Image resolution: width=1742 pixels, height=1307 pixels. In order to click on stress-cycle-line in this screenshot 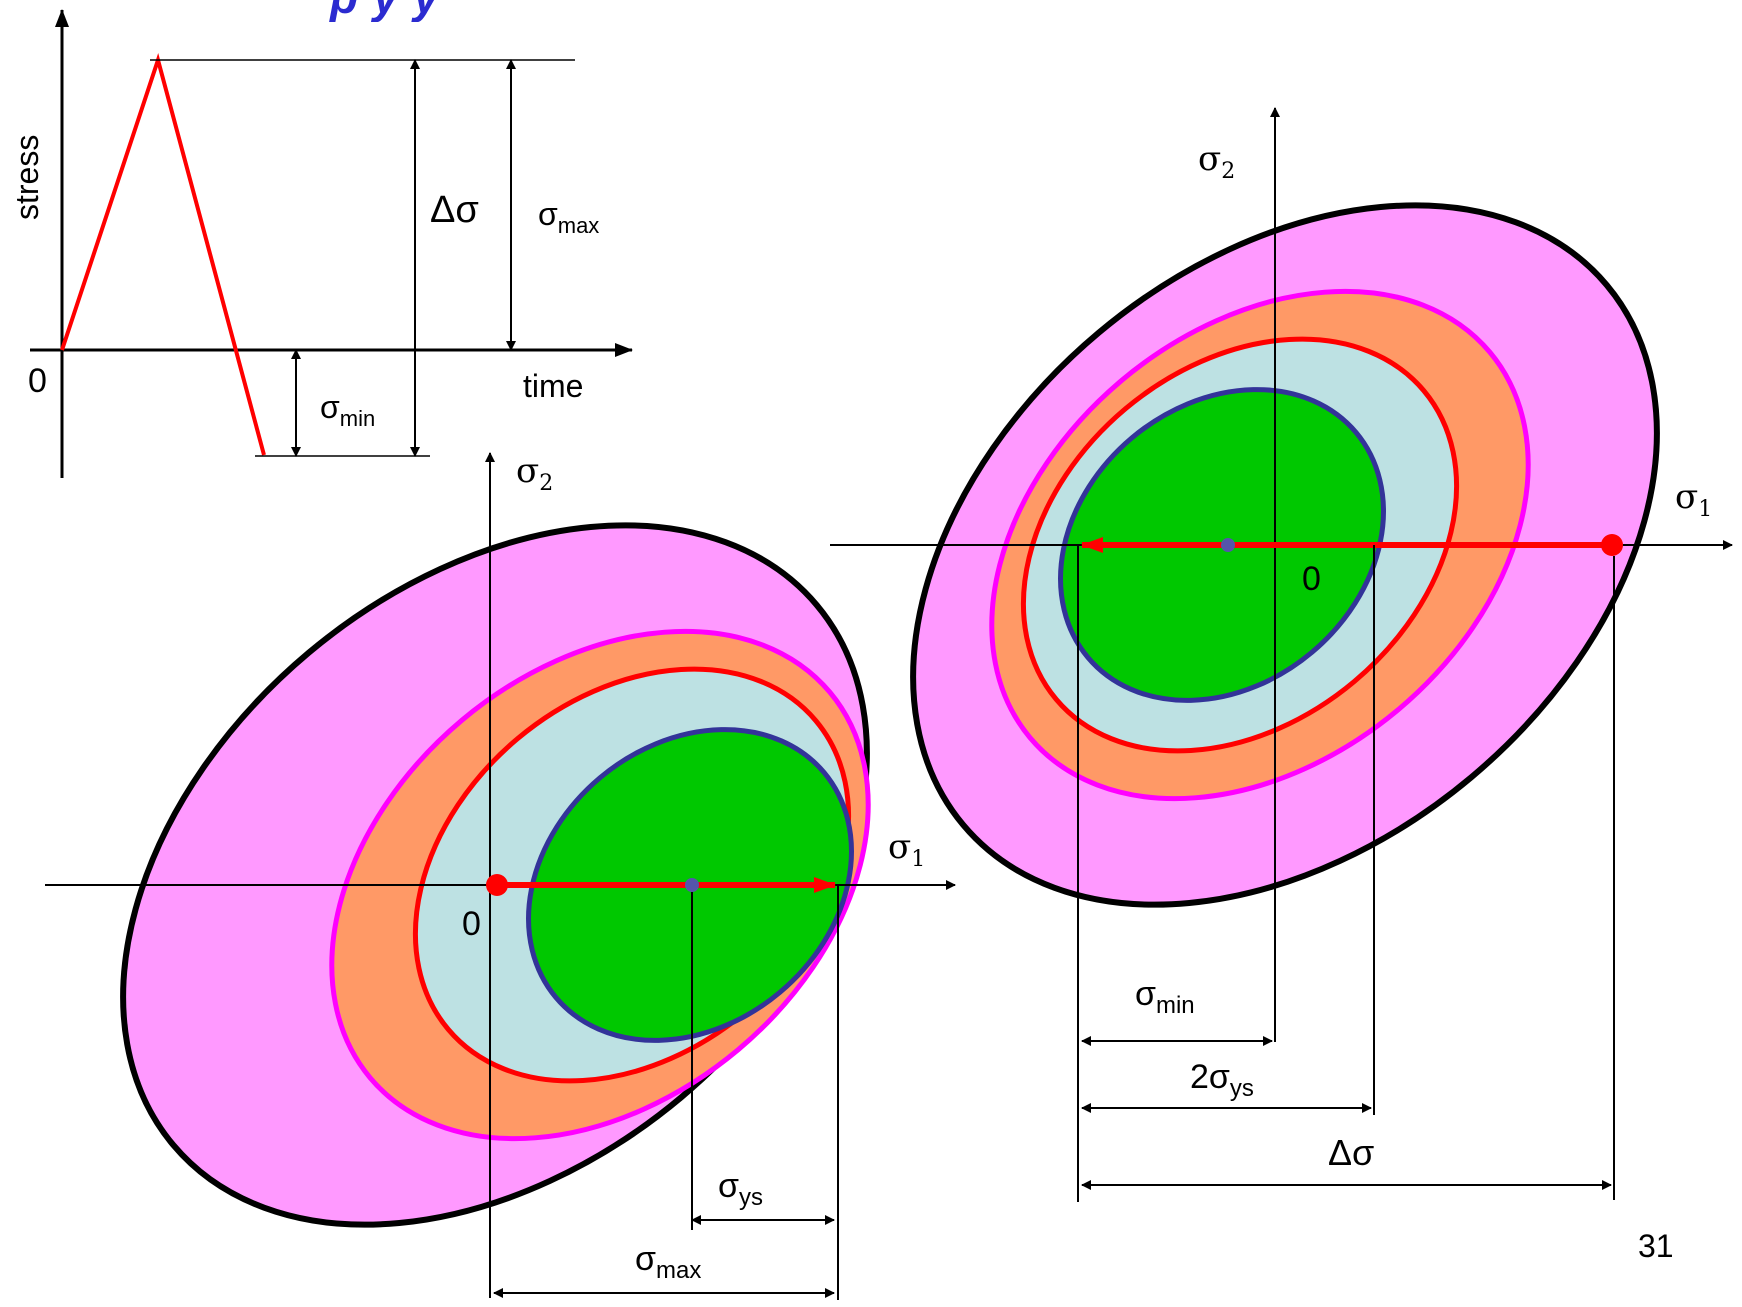, I will do `click(163, 254)`.